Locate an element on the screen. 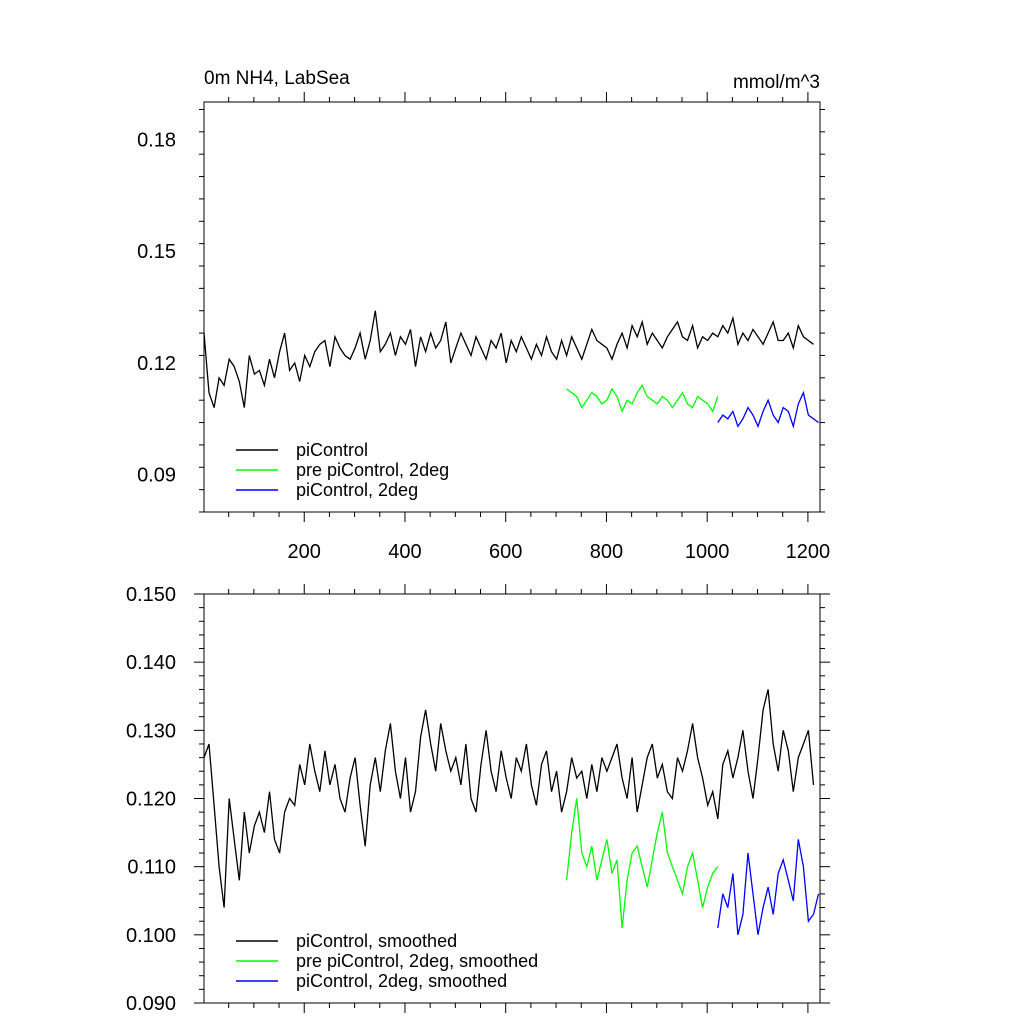 The image size is (1024, 1024). legend-label: pre piControl, 2deg, smoothed is located at coordinates (417, 961).